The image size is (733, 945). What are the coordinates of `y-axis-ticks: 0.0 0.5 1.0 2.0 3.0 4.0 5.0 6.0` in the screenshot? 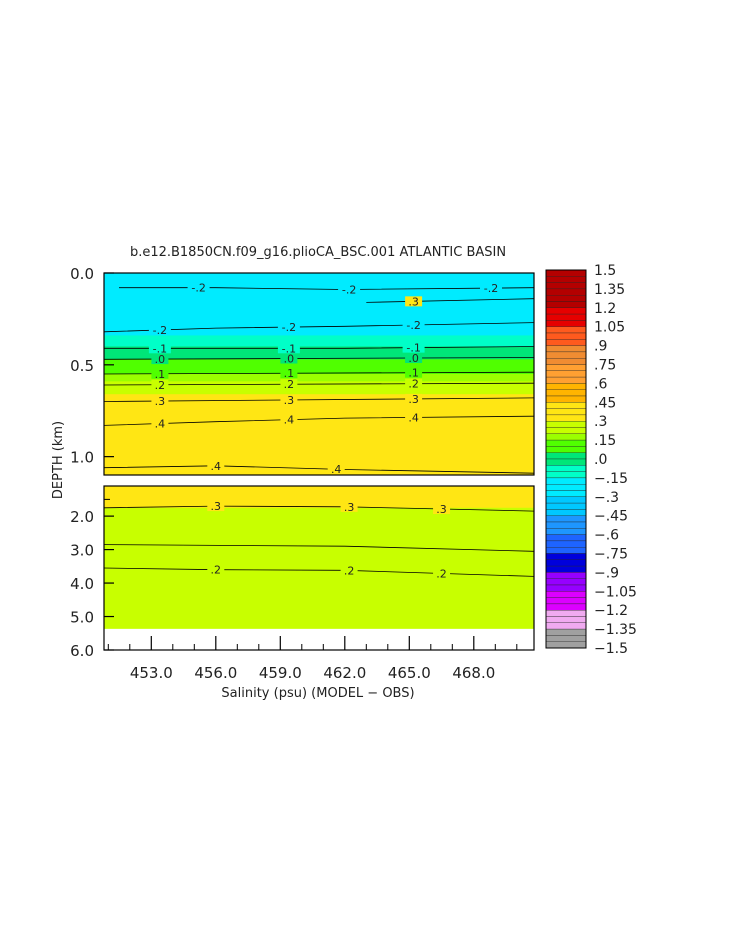 It's located at (92, 462).